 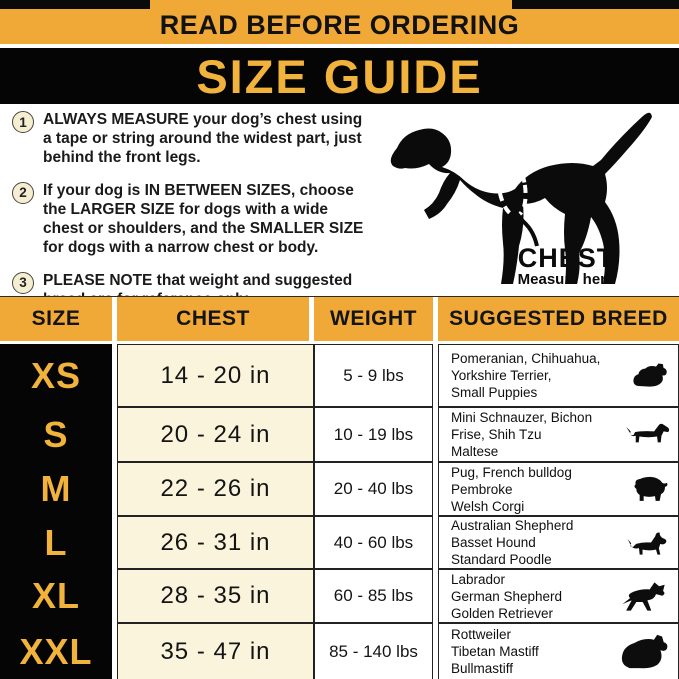 I want to click on header-breed: SUGGESTED BREED, so click(x=558, y=320).